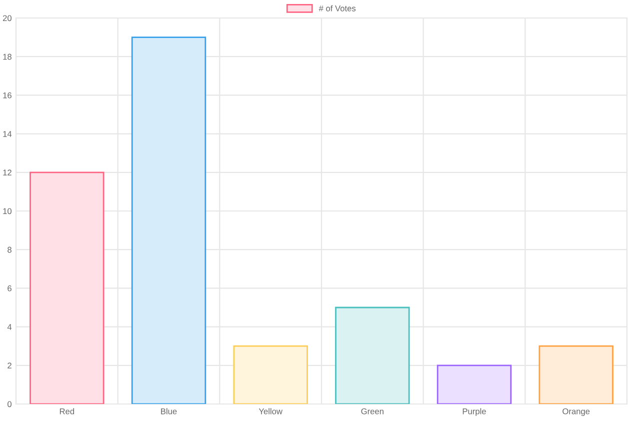 This screenshot has width=630, height=423. What do you see at coordinates (270, 411) in the screenshot?
I see `x-tick-label: Yellow` at bounding box center [270, 411].